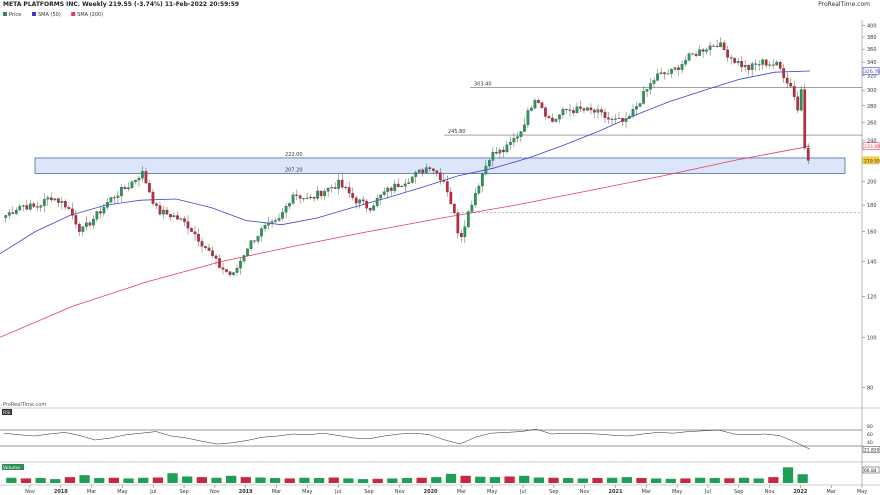  What do you see at coordinates (872, 233) in the screenshot?
I see `y-tick-label: 160` at bounding box center [872, 233].